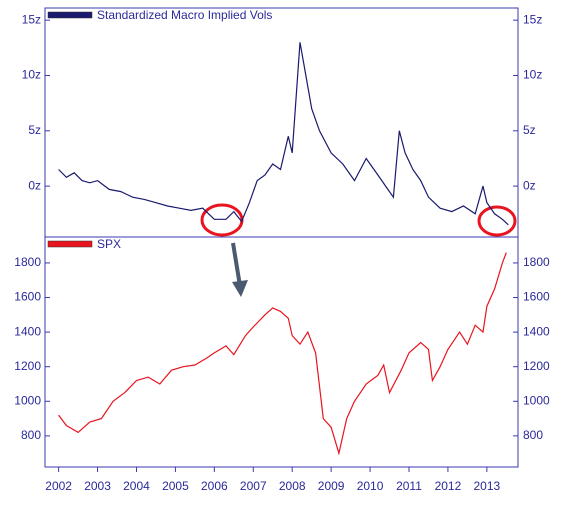 Image resolution: width=566 pixels, height=508 pixels. What do you see at coordinates (27, 366) in the screenshot?
I see `y-tick-label: 1200` at bounding box center [27, 366].